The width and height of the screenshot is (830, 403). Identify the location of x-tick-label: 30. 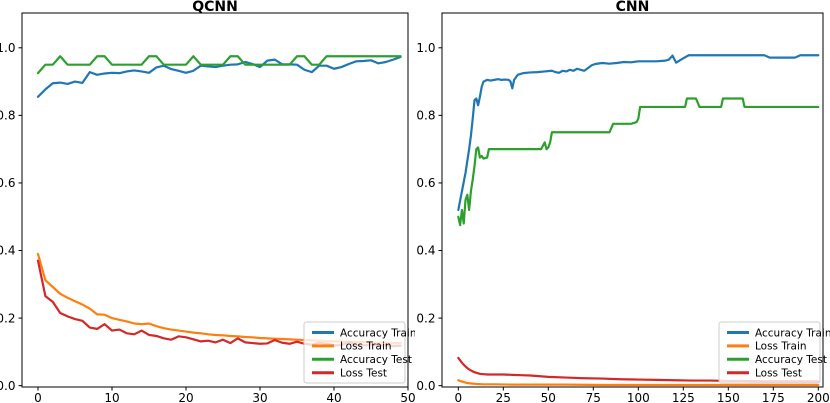
(259, 397).